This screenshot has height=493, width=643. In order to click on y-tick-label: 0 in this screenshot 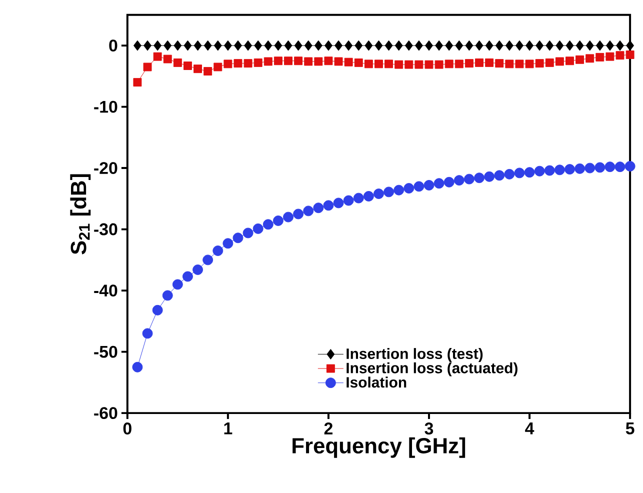, I will do `click(113, 46)`.